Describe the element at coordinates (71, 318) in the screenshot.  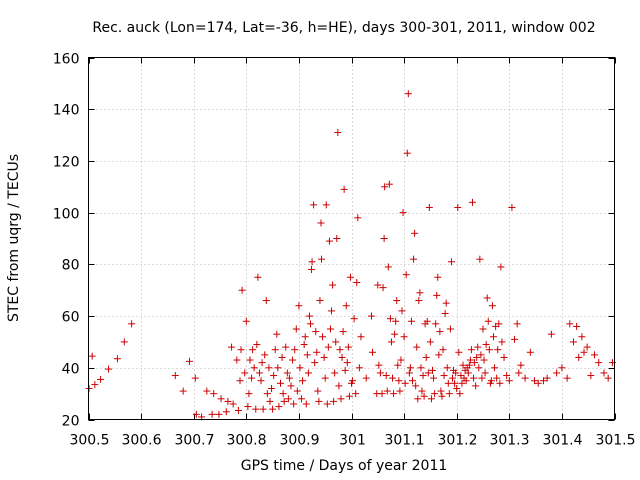
I see `y-tick-label: 60` at that location.